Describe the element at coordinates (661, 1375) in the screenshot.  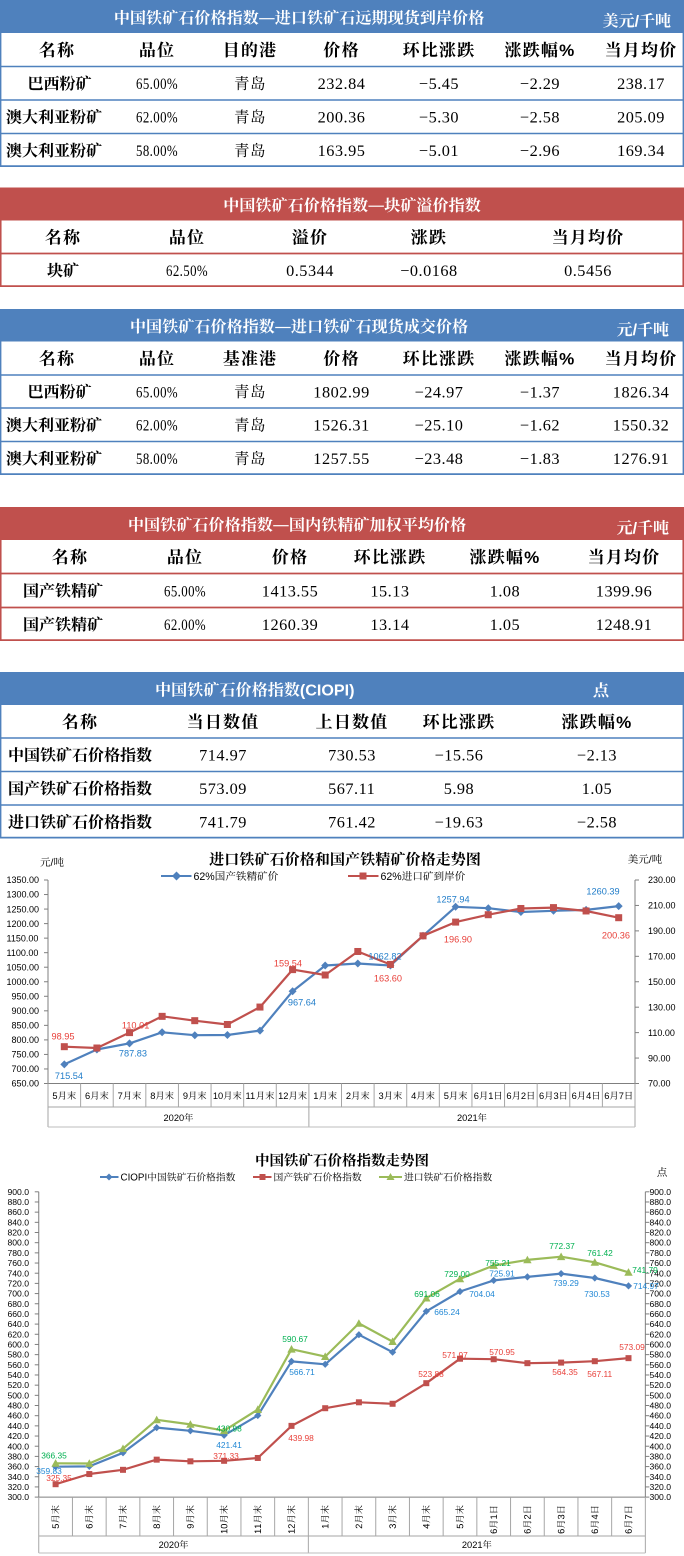
I see `svg-text: 540.0` at that location.